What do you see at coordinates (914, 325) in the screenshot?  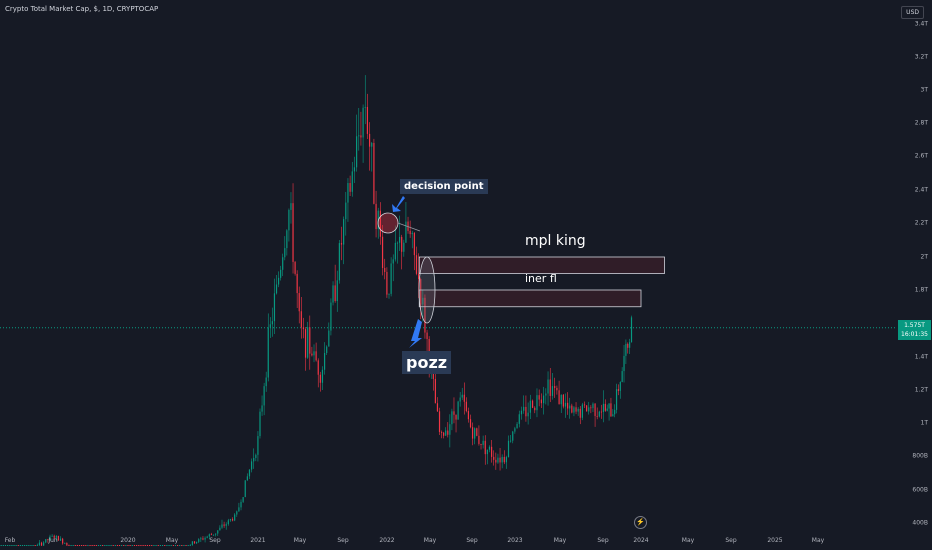 I see `last-price-value: 1.575T` at bounding box center [914, 325].